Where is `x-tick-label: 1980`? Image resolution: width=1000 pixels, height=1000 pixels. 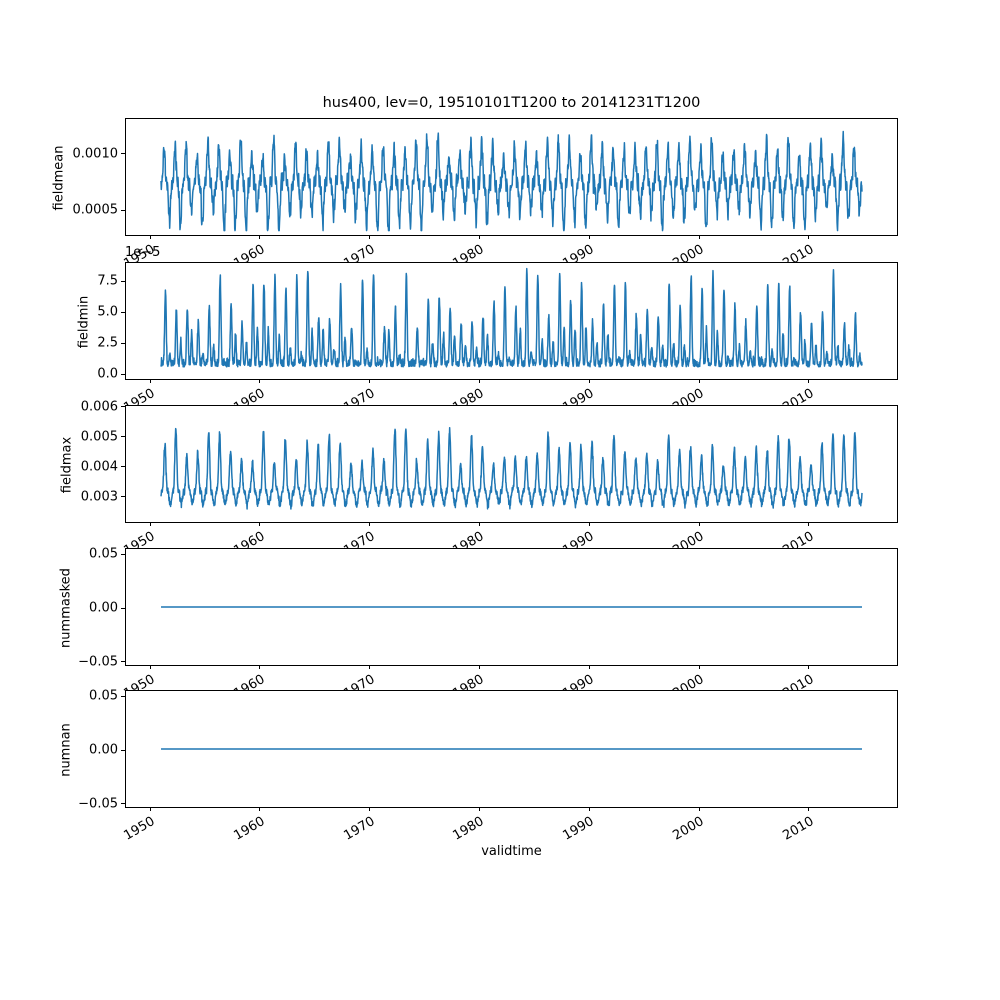
x-tick-label: 1980 is located at coordinates (469, 829).